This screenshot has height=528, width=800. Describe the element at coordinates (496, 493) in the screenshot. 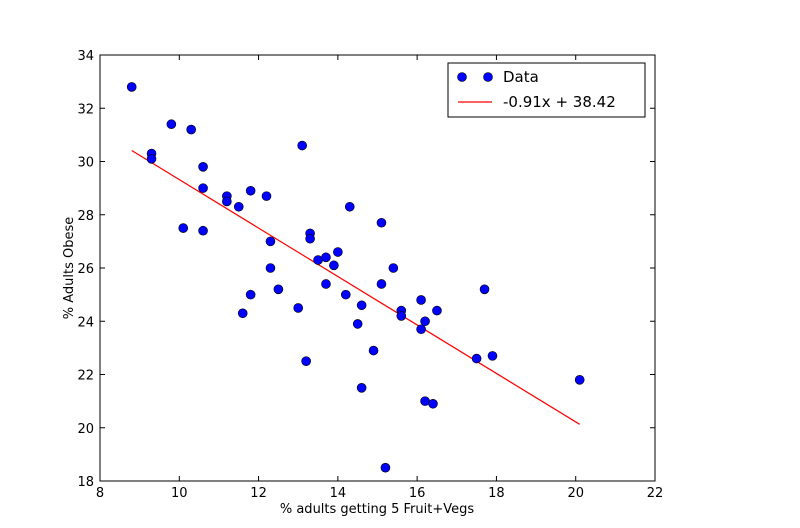

I see `x-tick-label: 18` at that location.